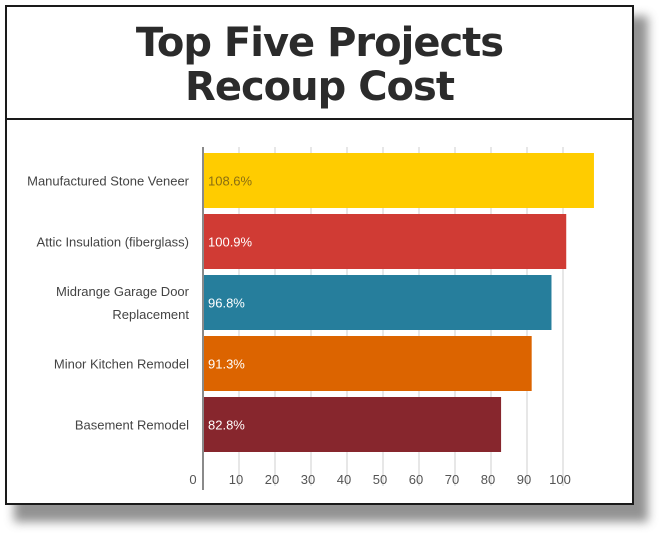 The height and width of the screenshot is (536, 659). What do you see at coordinates (226, 303) in the screenshot?
I see `bar-value-label-2: 96.8%` at bounding box center [226, 303].